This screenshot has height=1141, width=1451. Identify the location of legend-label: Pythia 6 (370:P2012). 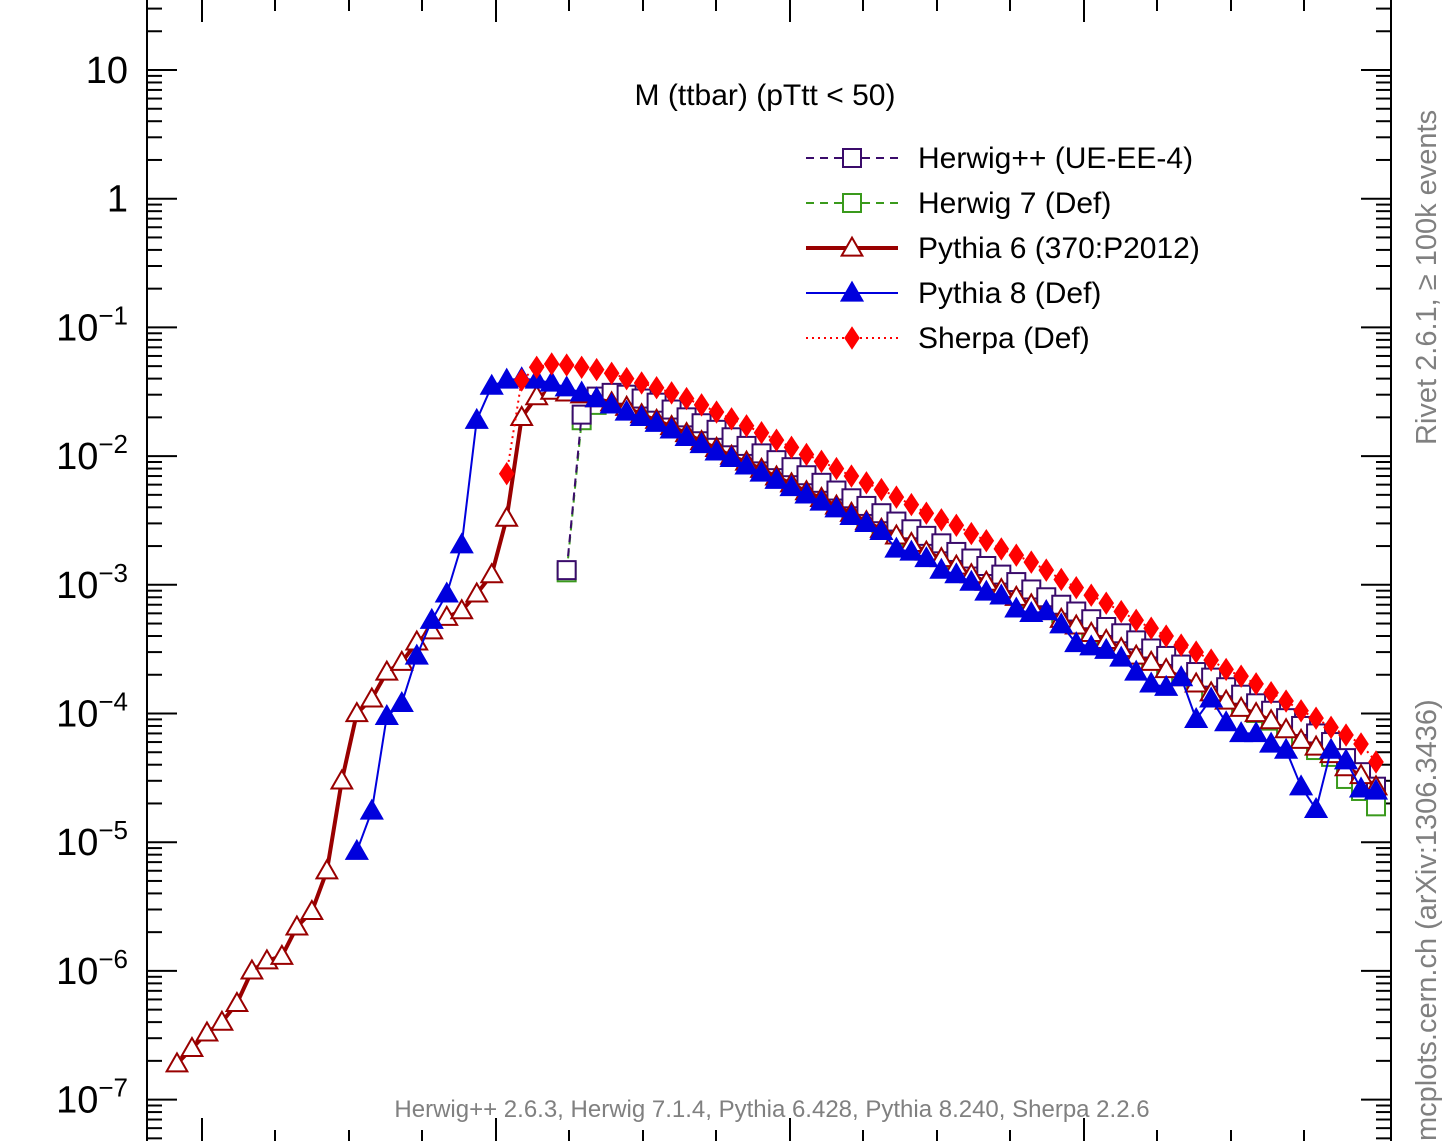
(1059, 248).